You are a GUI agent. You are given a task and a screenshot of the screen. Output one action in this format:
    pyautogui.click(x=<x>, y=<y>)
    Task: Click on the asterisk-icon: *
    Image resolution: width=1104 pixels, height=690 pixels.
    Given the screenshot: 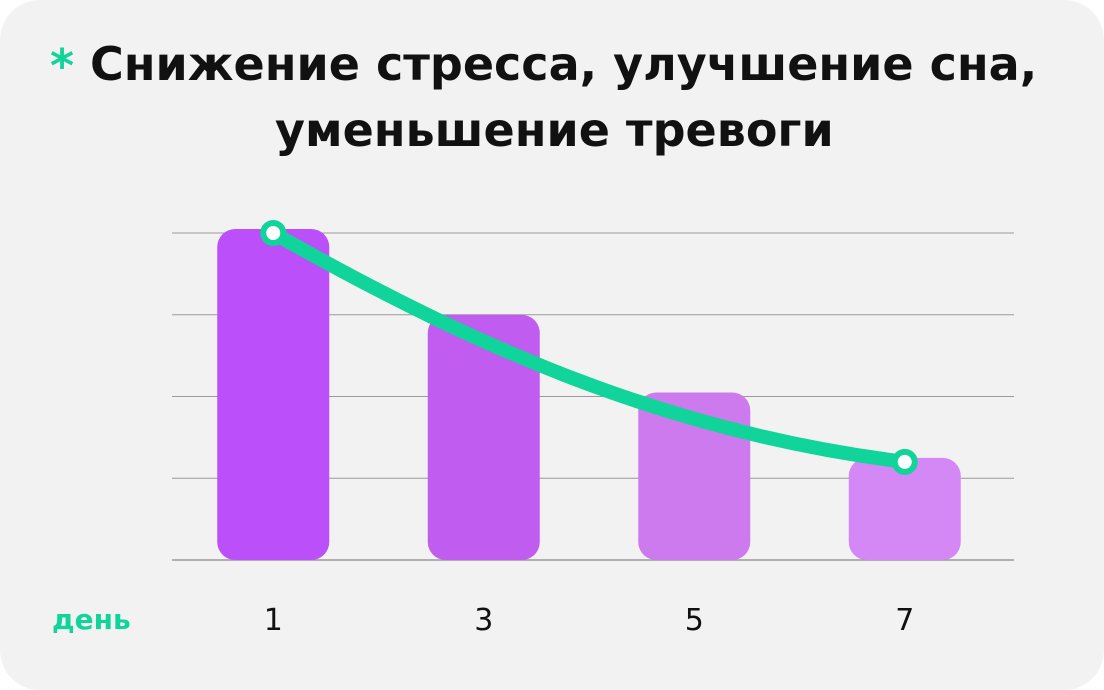 What is the action you would take?
    pyautogui.click(x=62, y=66)
    